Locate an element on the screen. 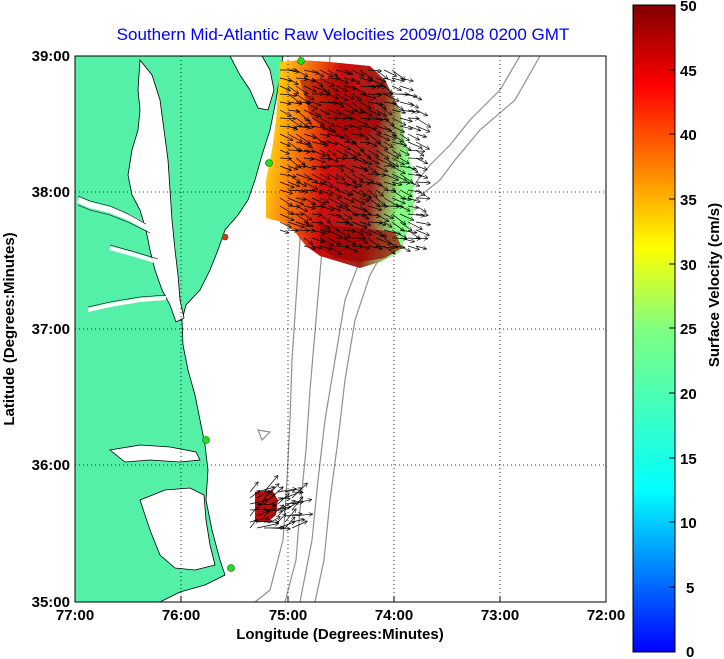 The height and width of the screenshot is (659, 724). y-axis-label: Latitude (Degrees:Minutes) is located at coordinates (9, 328).